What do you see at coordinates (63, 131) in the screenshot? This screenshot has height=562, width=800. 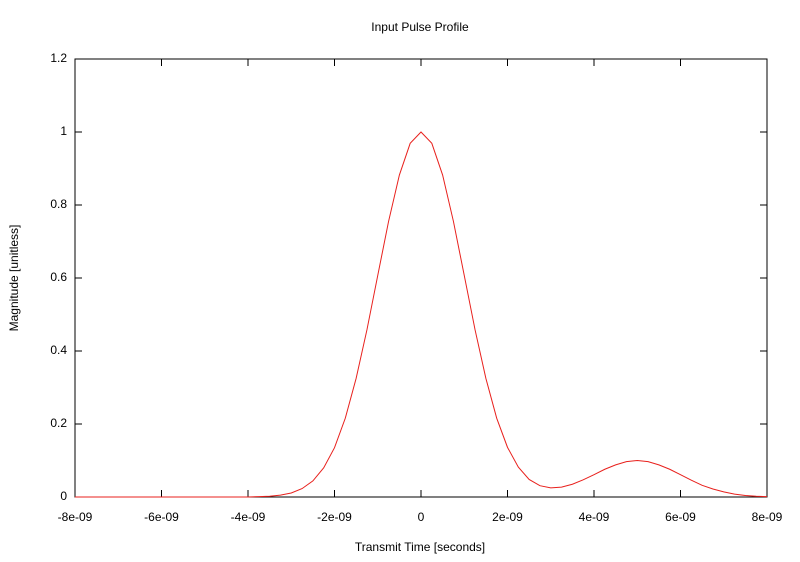 I see `y-tick-label: 1` at bounding box center [63, 131].